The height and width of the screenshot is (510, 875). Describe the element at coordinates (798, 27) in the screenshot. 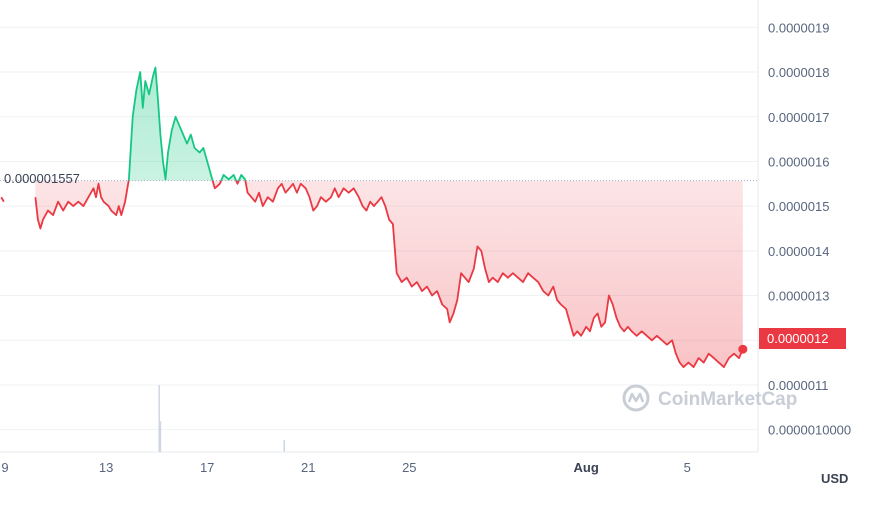

I see `y-tick-label: 0.0000019` at that location.